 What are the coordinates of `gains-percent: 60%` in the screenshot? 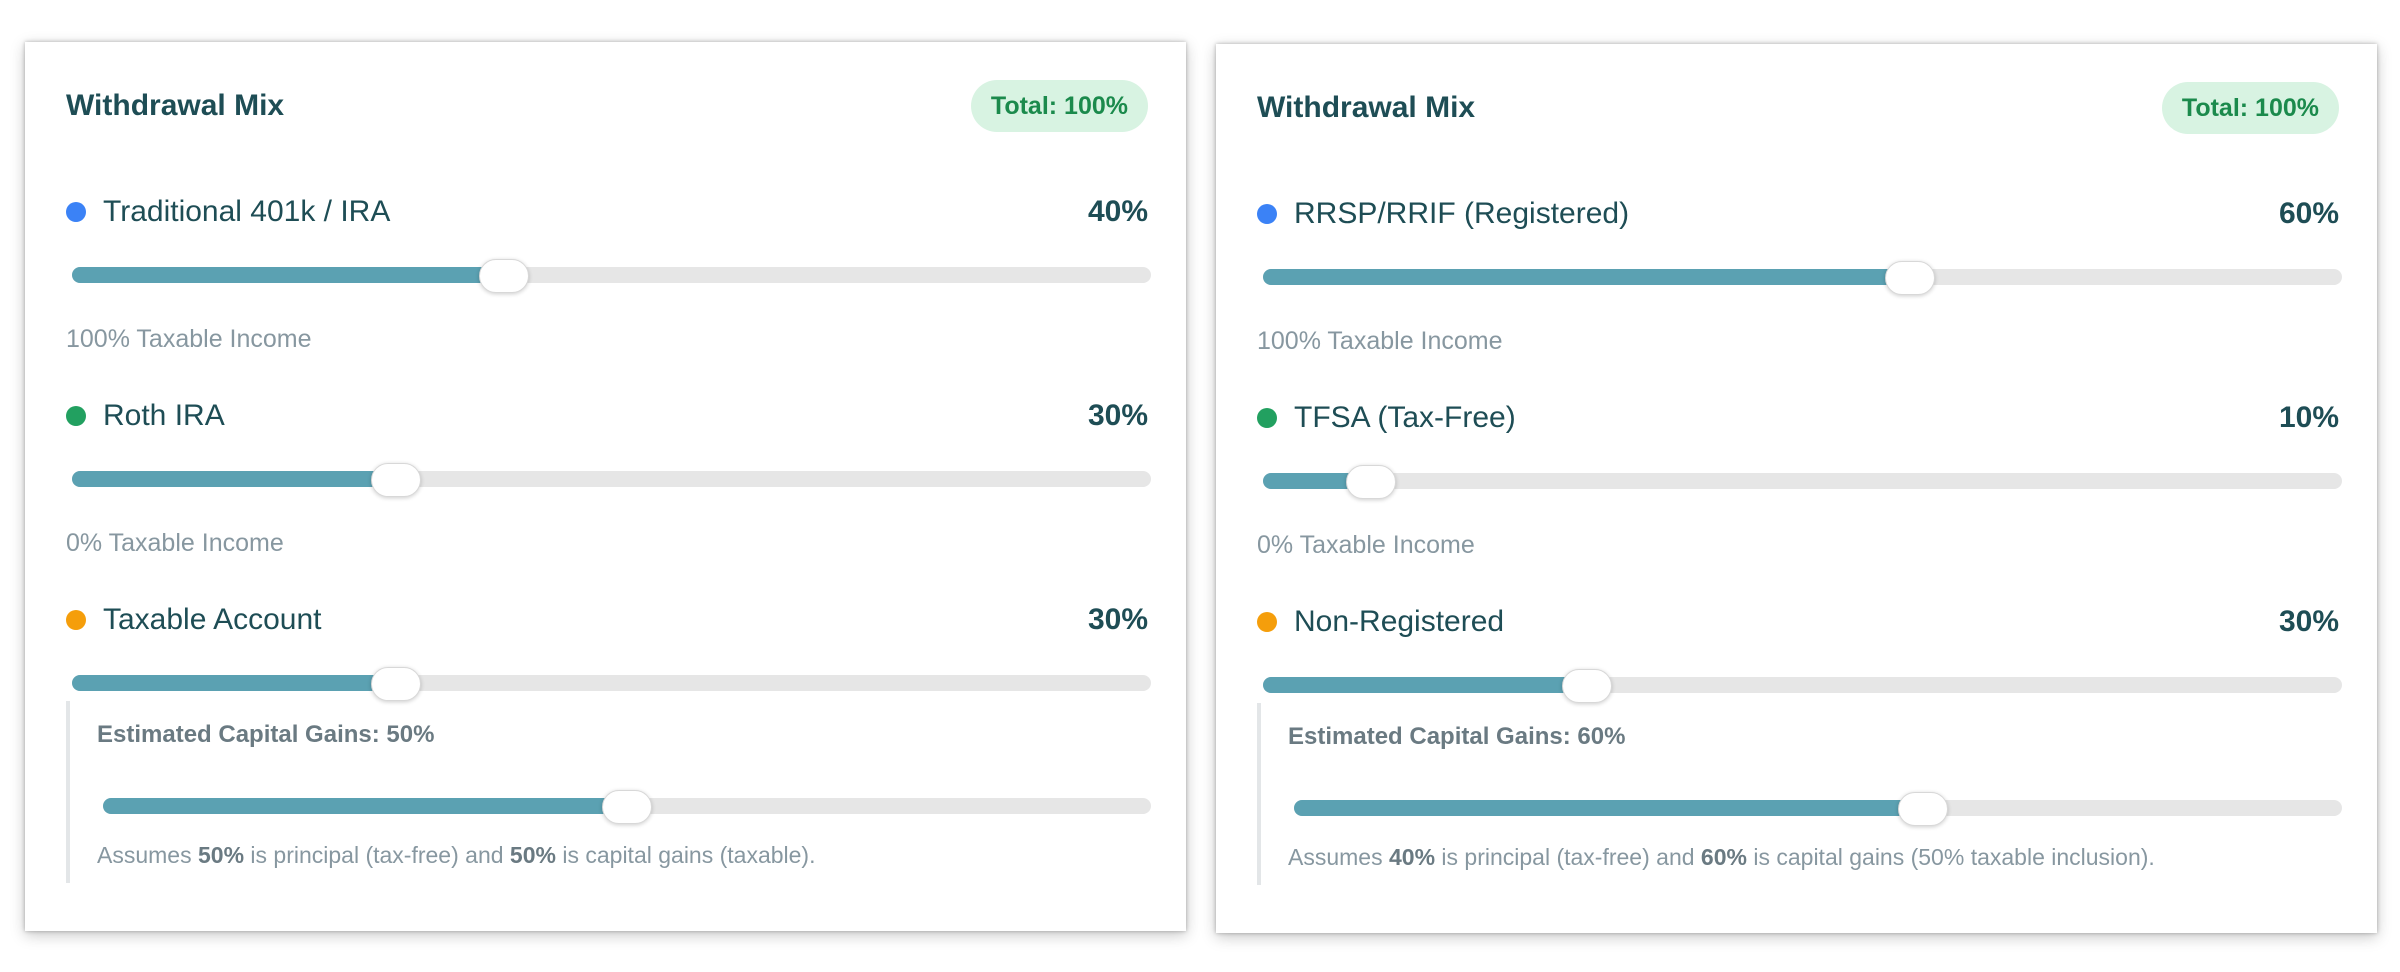 It's located at (1723, 857).